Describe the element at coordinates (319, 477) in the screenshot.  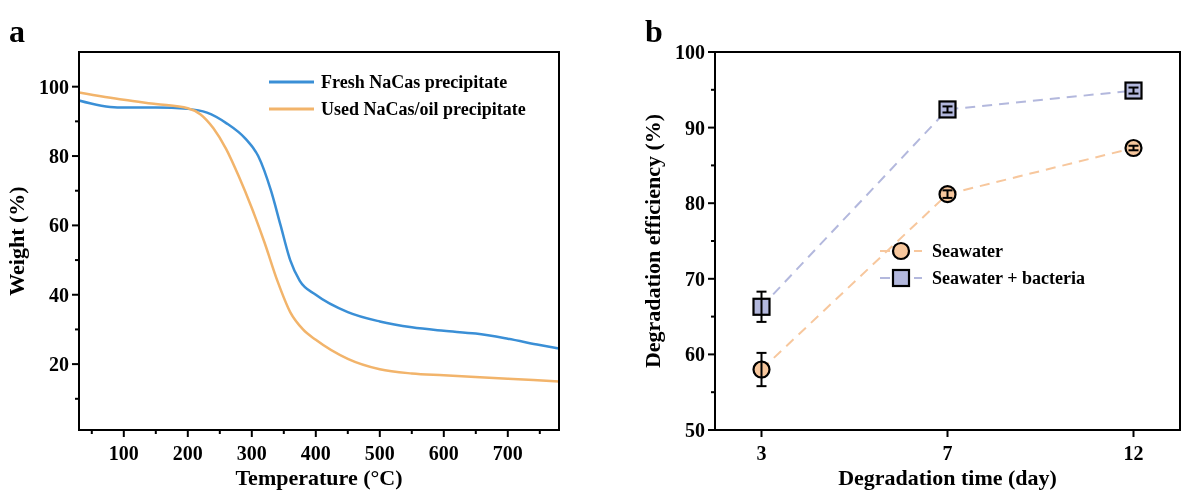
I see `x-axis-title: Temperature (°C)` at that location.